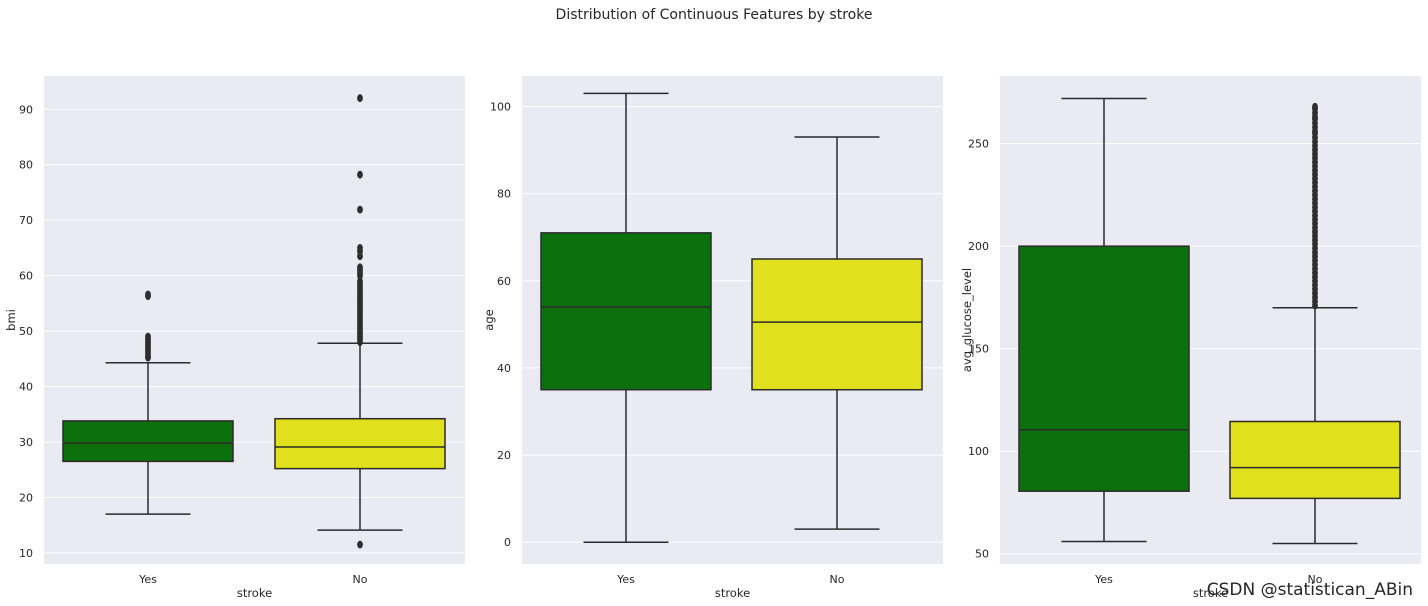 This screenshot has height=606, width=1428. I want to click on y-tick-label: 0, so click(507, 542).